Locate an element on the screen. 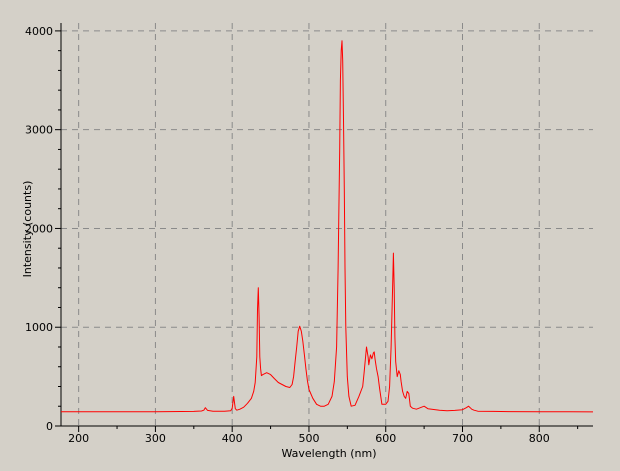 This screenshot has width=620, height=471. x-axis-ticks: 200 300 400 500 600 700 800 is located at coordinates (323, 435).